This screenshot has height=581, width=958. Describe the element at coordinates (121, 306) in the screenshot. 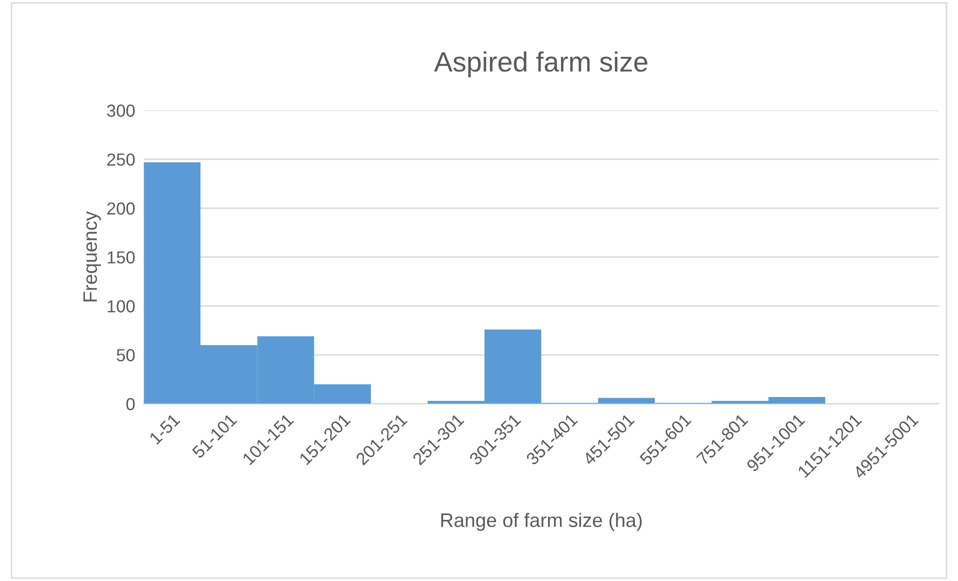

I see `y-tick-label: 100` at that location.